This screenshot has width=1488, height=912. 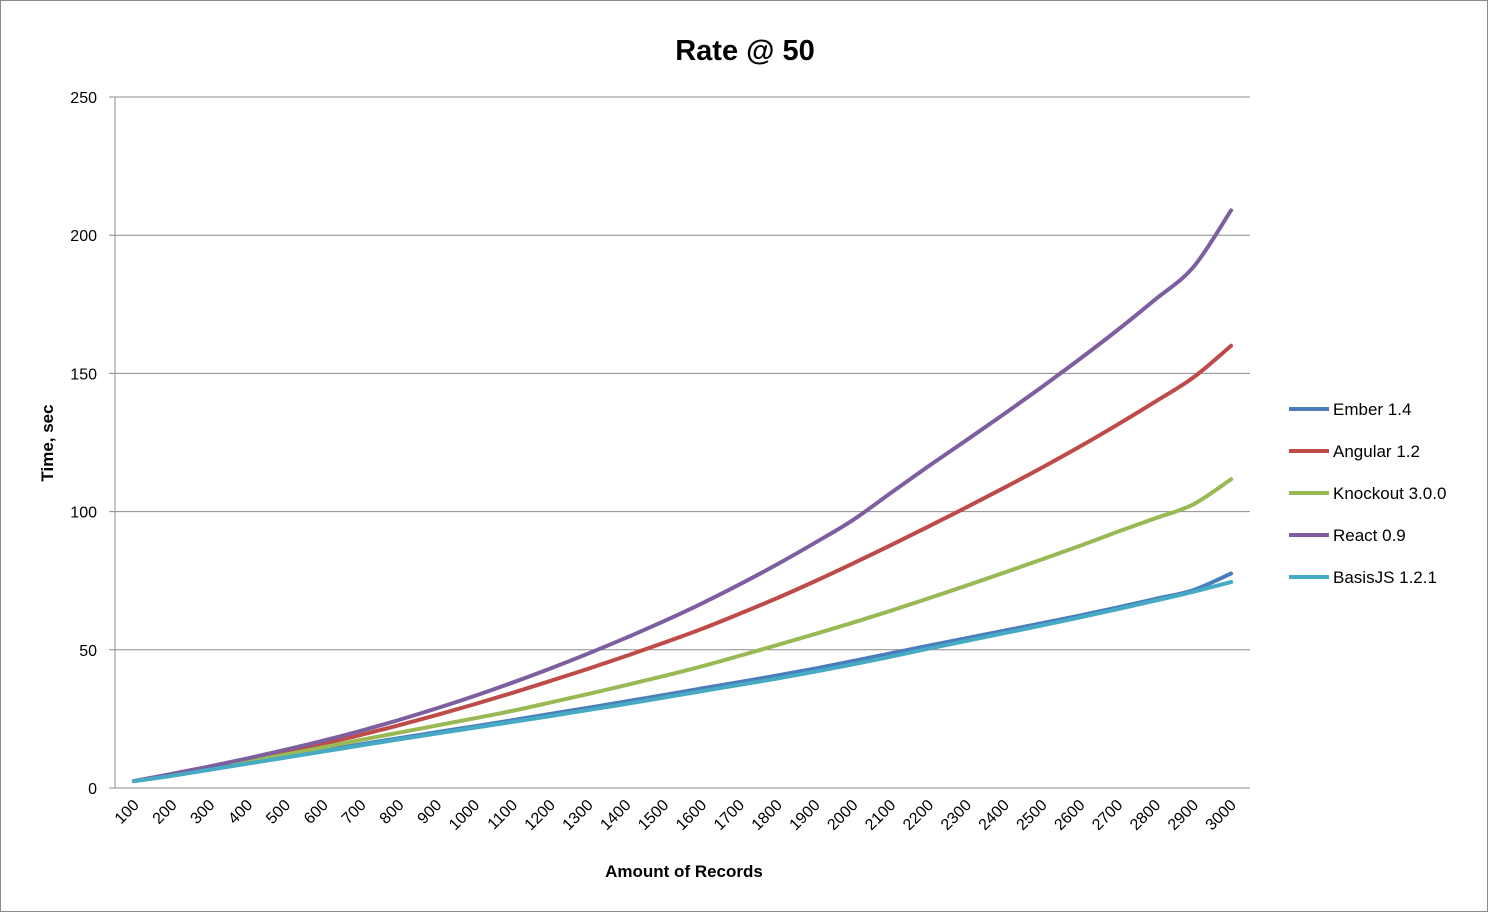 What do you see at coordinates (316, 812) in the screenshot?
I see `x-tick-label-600: 600` at bounding box center [316, 812].